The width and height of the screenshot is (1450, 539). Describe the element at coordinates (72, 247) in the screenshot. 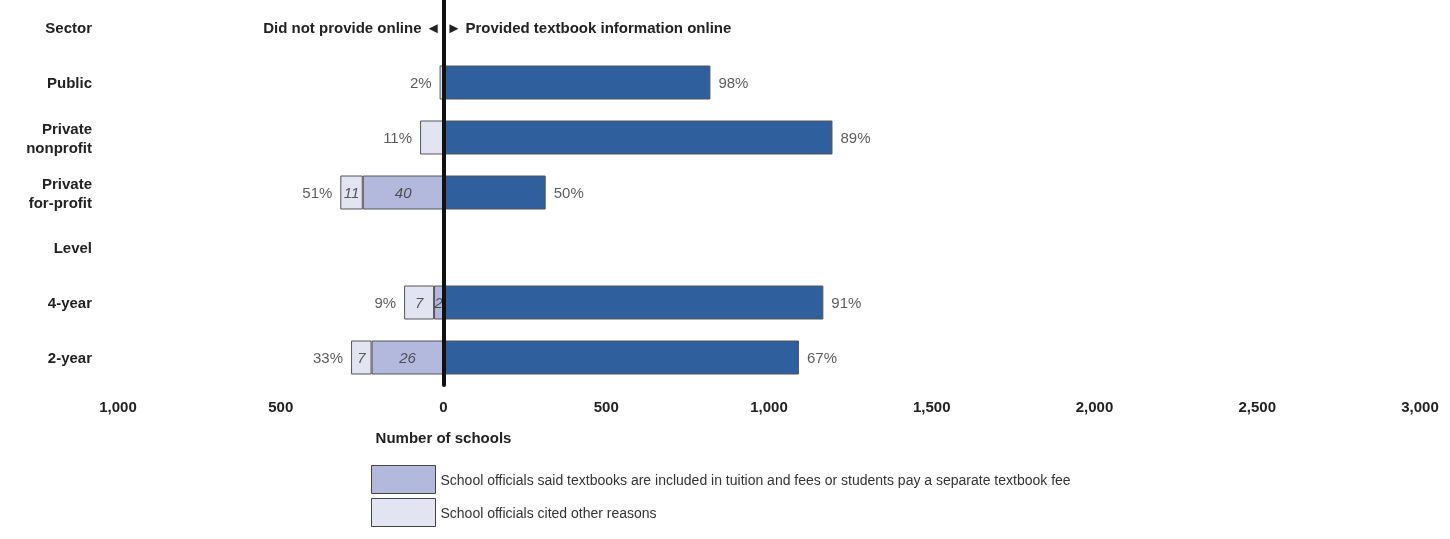

I see `y-tick-label: Level` at that location.